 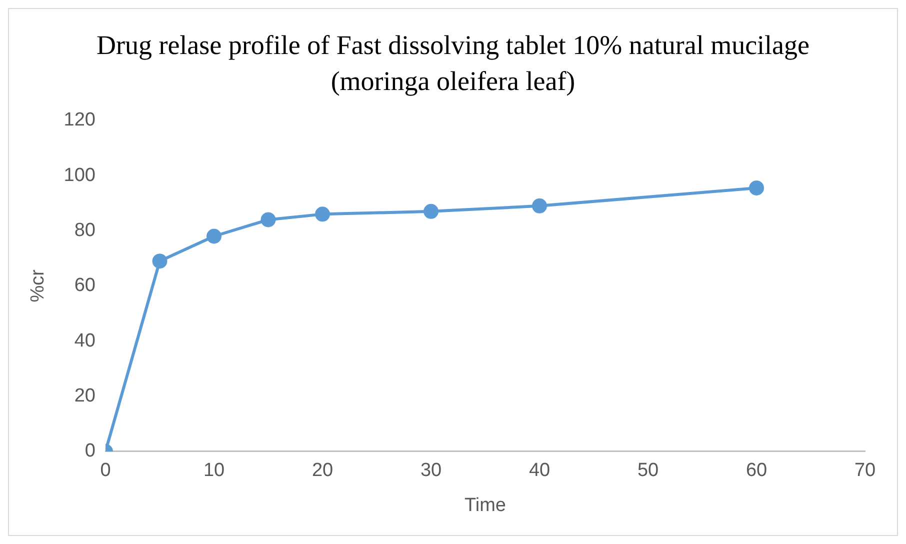 What do you see at coordinates (431, 471) in the screenshot?
I see `x-tick-label: 30` at bounding box center [431, 471].